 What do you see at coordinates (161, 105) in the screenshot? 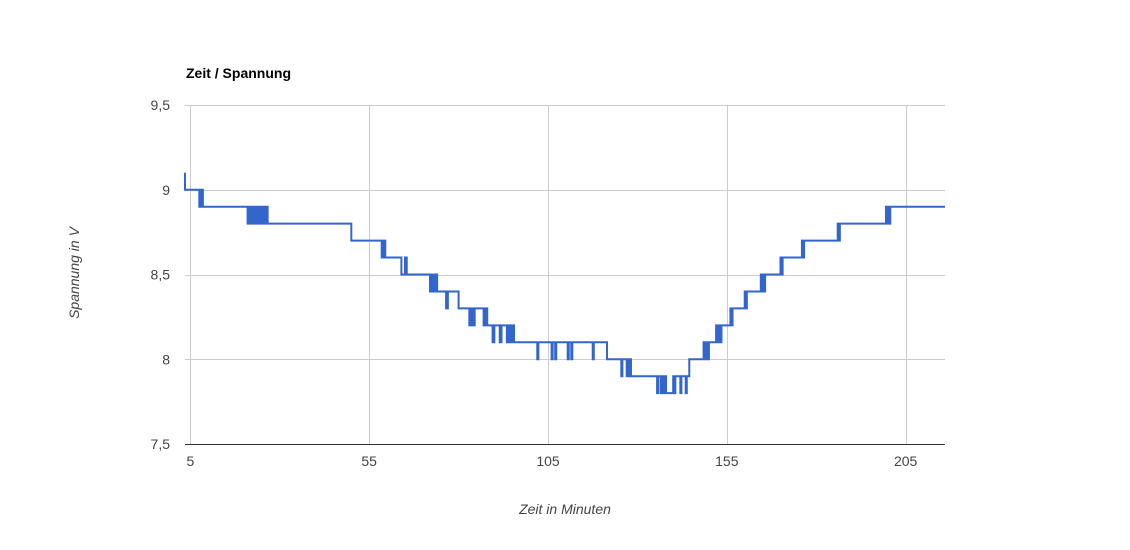
I see `y-tick-label: 9,5` at bounding box center [161, 105].